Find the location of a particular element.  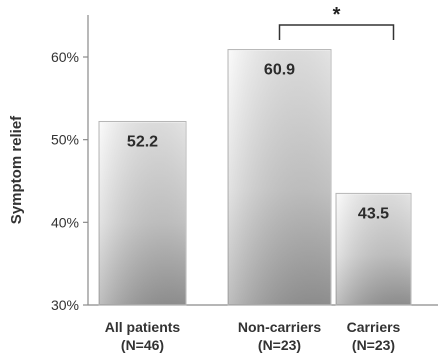

category-label: All patients is located at coordinates (143, 327).